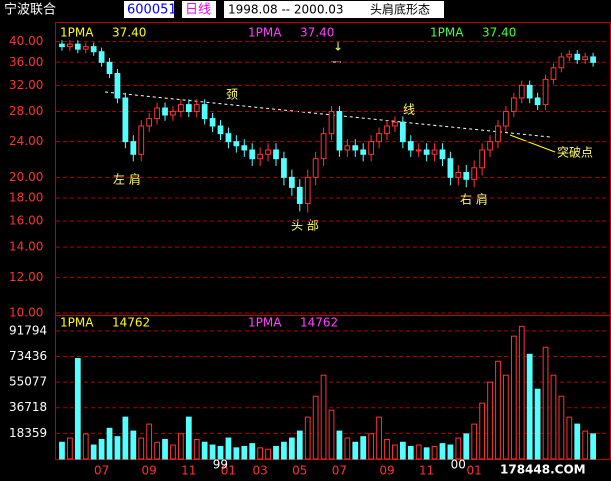 This screenshot has height=481, width=611. I want to click on year-label: 99, so click(220, 465).